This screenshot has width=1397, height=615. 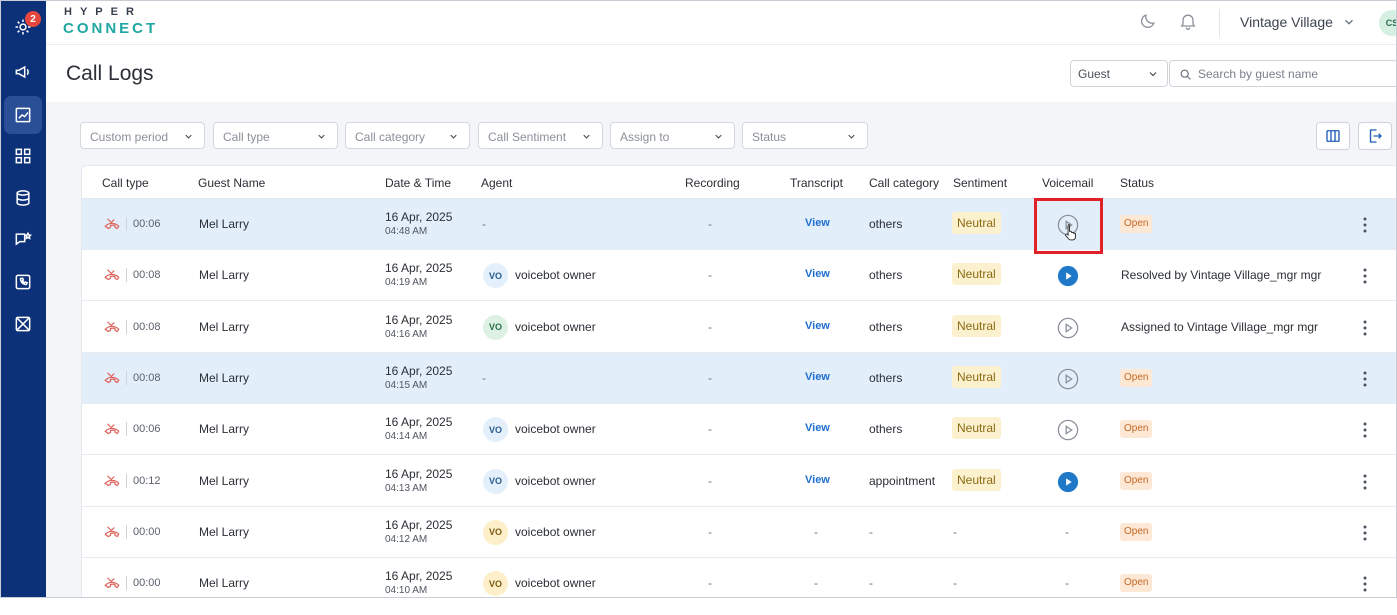 I want to click on sidebar-item-reviews, so click(x=23, y=240).